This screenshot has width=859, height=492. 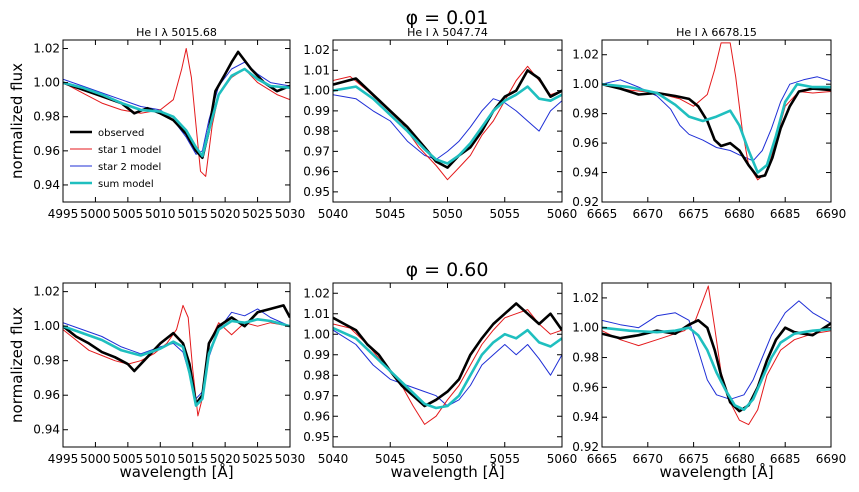 What do you see at coordinates (785, 459) in the screenshot?
I see `panel-1-2-xtick-label-4: 6685` at bounding box center [785, 459].